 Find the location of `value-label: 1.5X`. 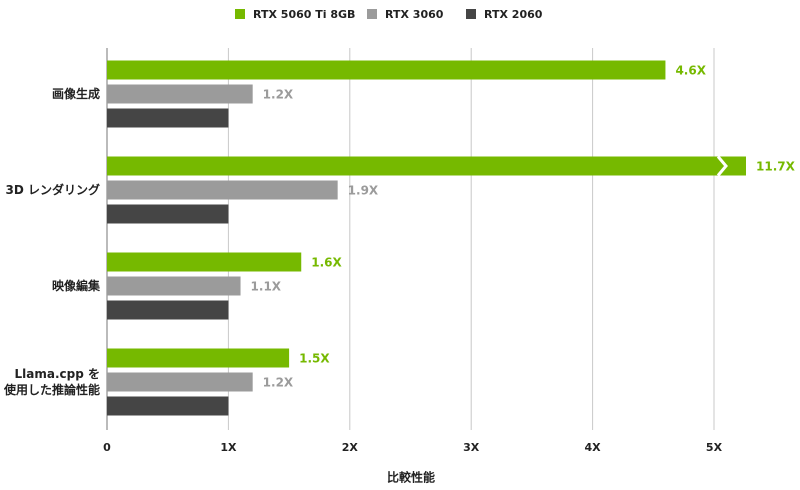

value-label: 1.5X is located at coordinates (314, 359).